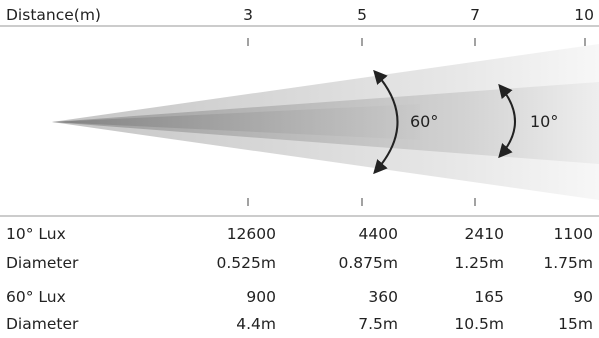 This screenshot has height=338, width=599. I want to click on distance-5: 5, so click(362, 15).